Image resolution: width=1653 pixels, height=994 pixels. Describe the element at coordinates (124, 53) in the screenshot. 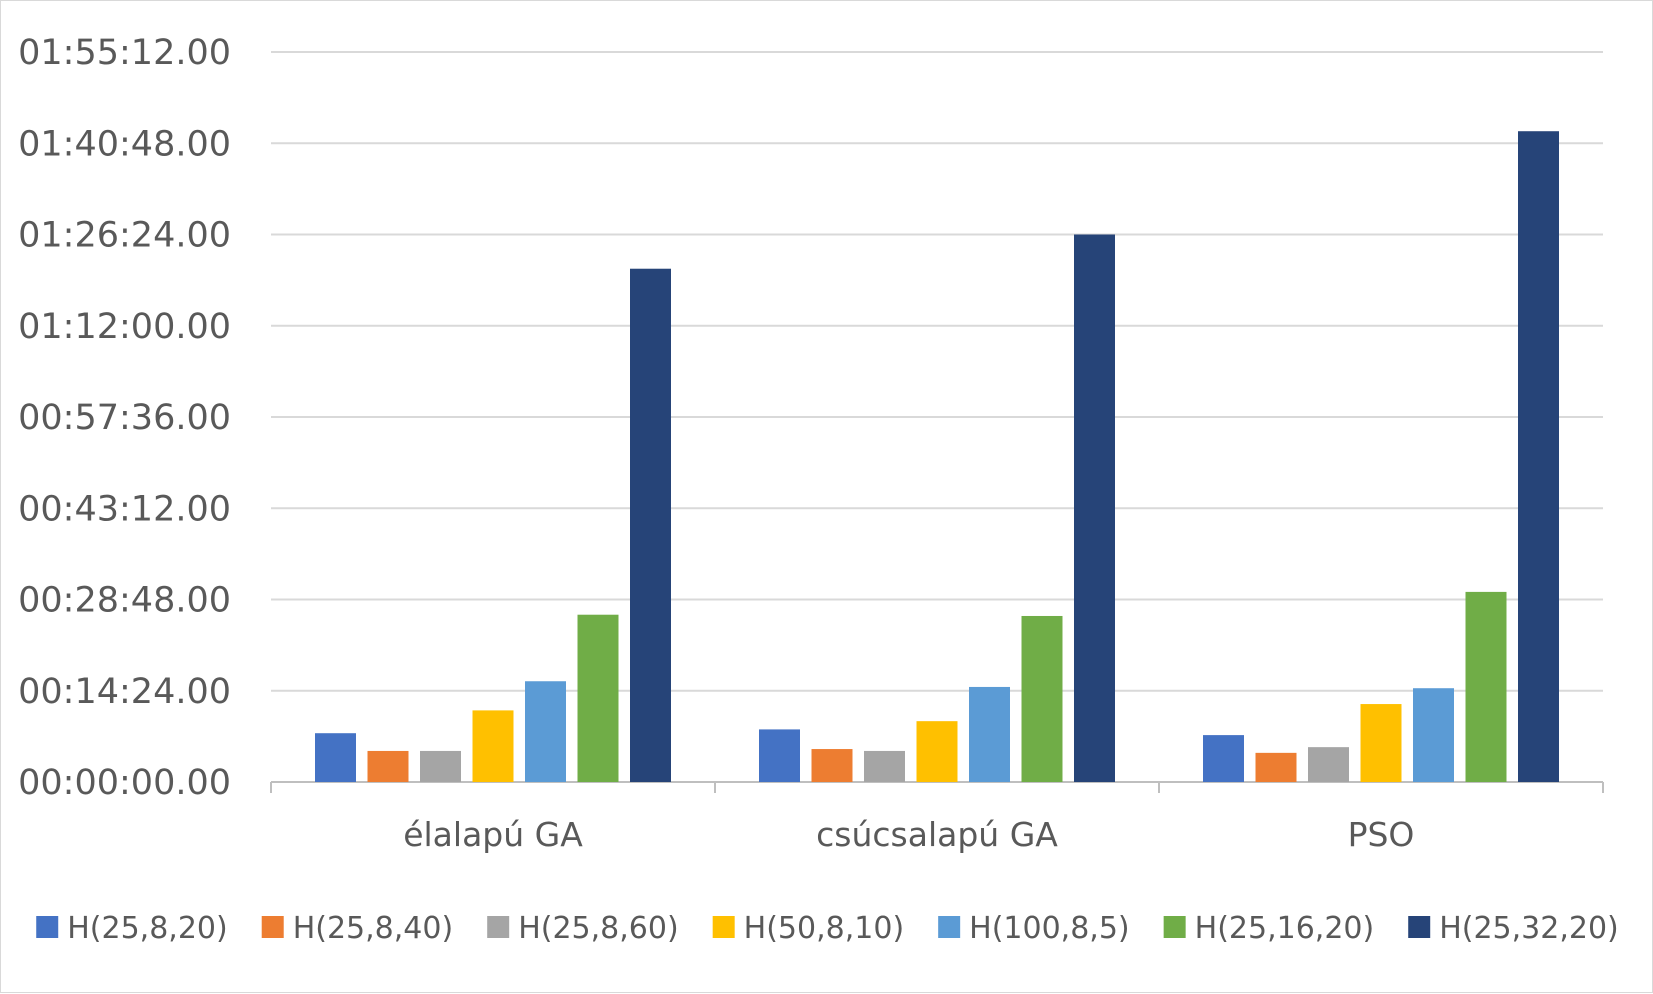

I see `y-tick-label: 01:55:12.00` at that location.